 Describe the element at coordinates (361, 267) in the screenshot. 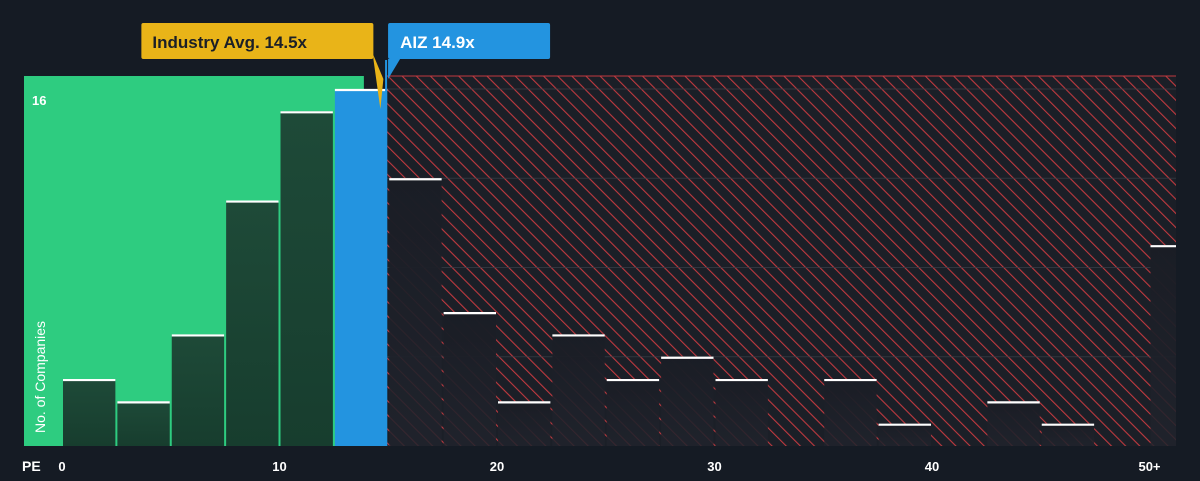

I see `company-bar` at that location.